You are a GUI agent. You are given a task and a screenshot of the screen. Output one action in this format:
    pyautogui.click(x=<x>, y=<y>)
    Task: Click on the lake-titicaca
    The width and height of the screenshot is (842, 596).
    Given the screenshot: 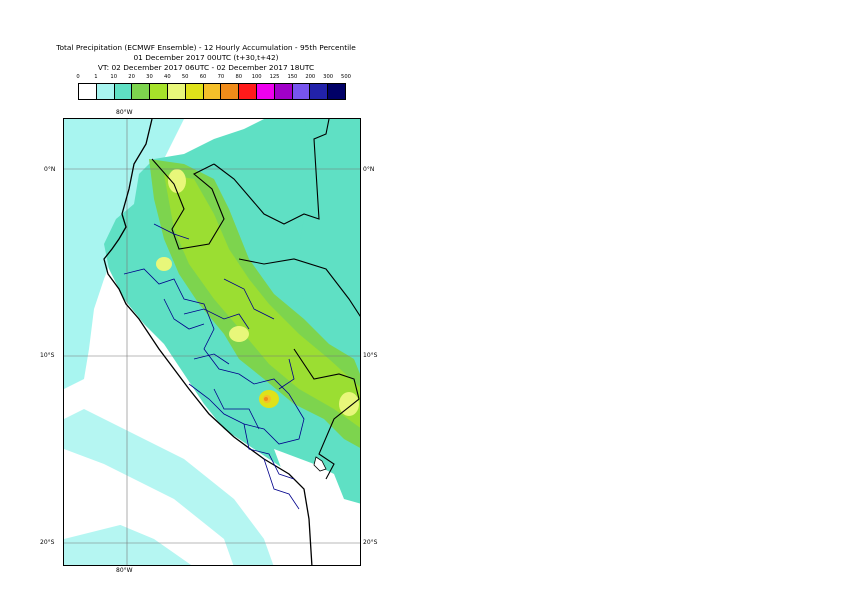 What is the action you would take?
    pyautogui.click(x=320, y=464)
    